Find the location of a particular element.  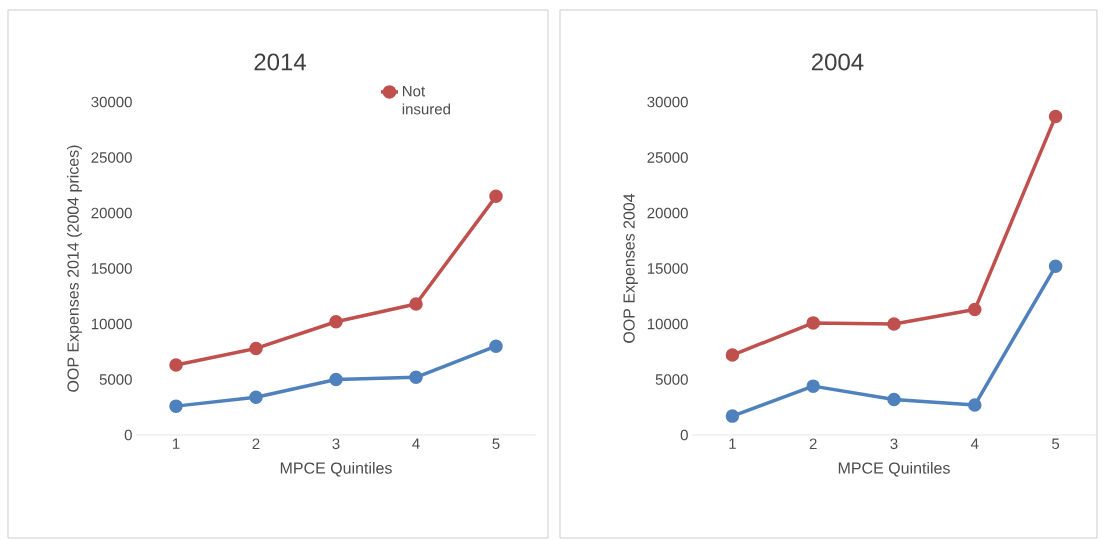

y-axis-title: OOP Expenses 2004 is located at coordinates (630, 268).